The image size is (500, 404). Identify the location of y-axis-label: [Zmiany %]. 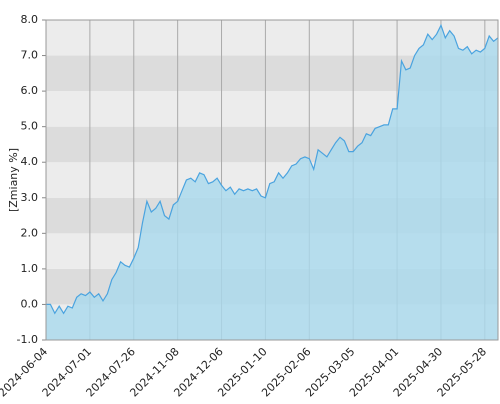
(13, 180).